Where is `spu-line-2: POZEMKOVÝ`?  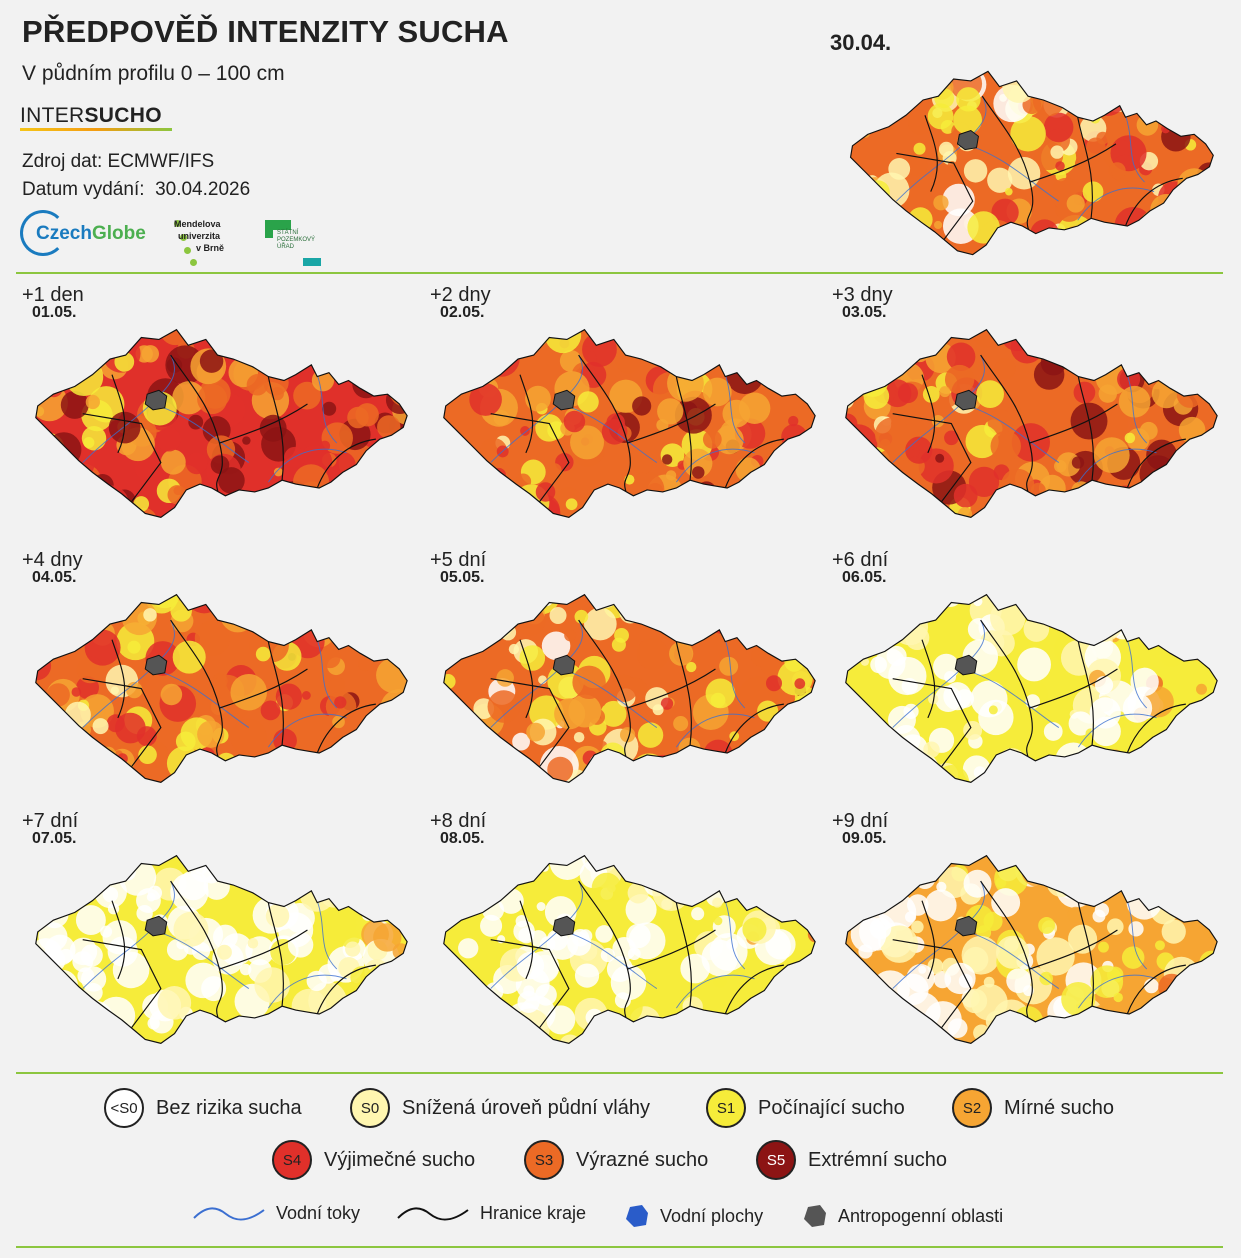
spu-line-2: POZEMKOVÝ is located at coordinates (296, 240).